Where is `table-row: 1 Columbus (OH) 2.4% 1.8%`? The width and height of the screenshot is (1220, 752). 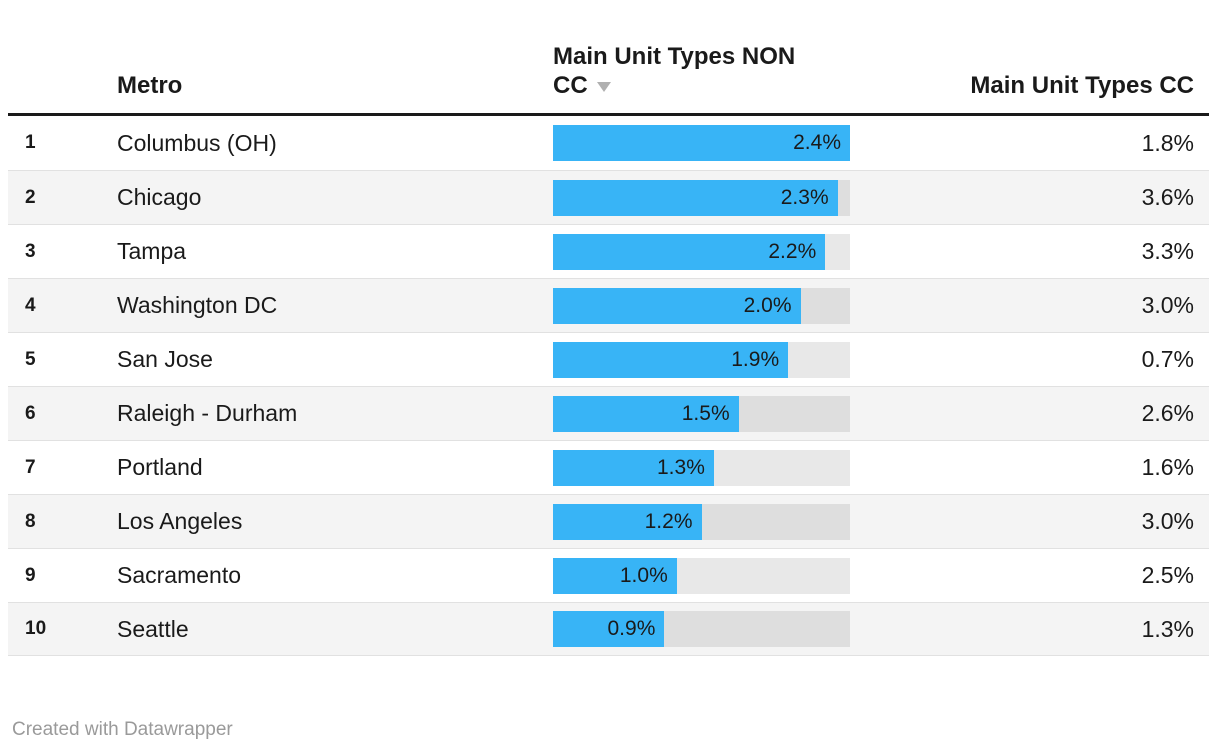
table-row: 1 Columbus (OH) 2.4% 1.8% is located at coordinates (608, 143).